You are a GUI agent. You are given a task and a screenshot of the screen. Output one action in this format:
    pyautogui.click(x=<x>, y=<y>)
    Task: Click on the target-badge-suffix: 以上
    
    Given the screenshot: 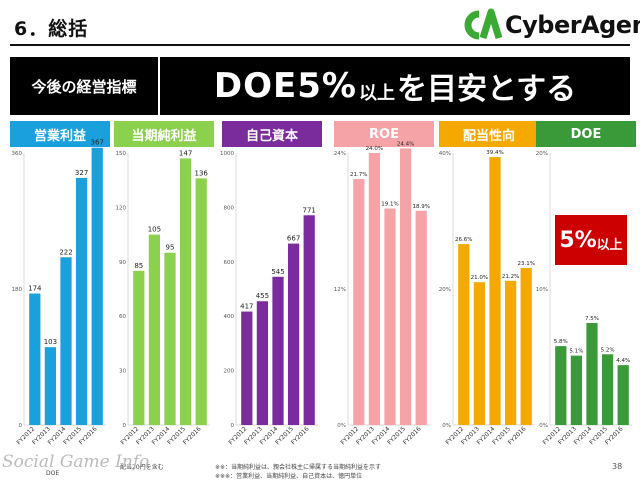 What is the action you would take?
    pyautogui.click(x=609, y=245)
    